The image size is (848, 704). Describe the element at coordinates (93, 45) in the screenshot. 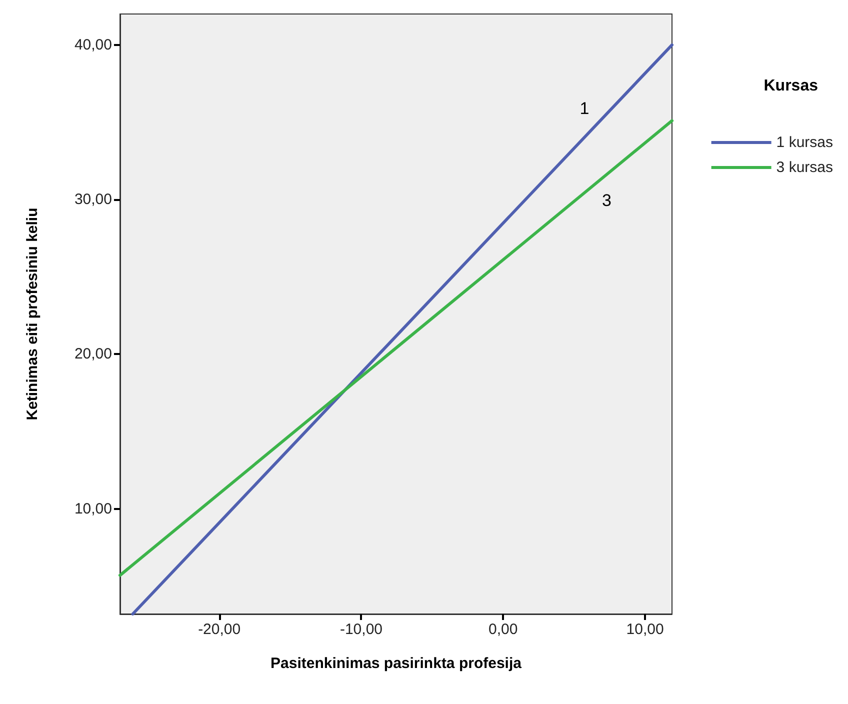

I see `y-tick-label: 40,00` at that location.